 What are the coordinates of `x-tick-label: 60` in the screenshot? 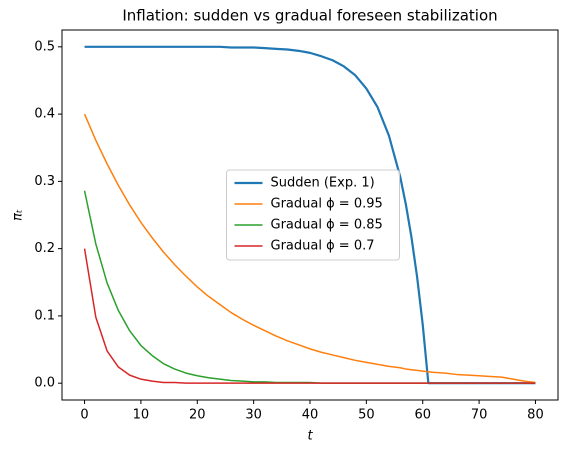 It's located at (422, 415).